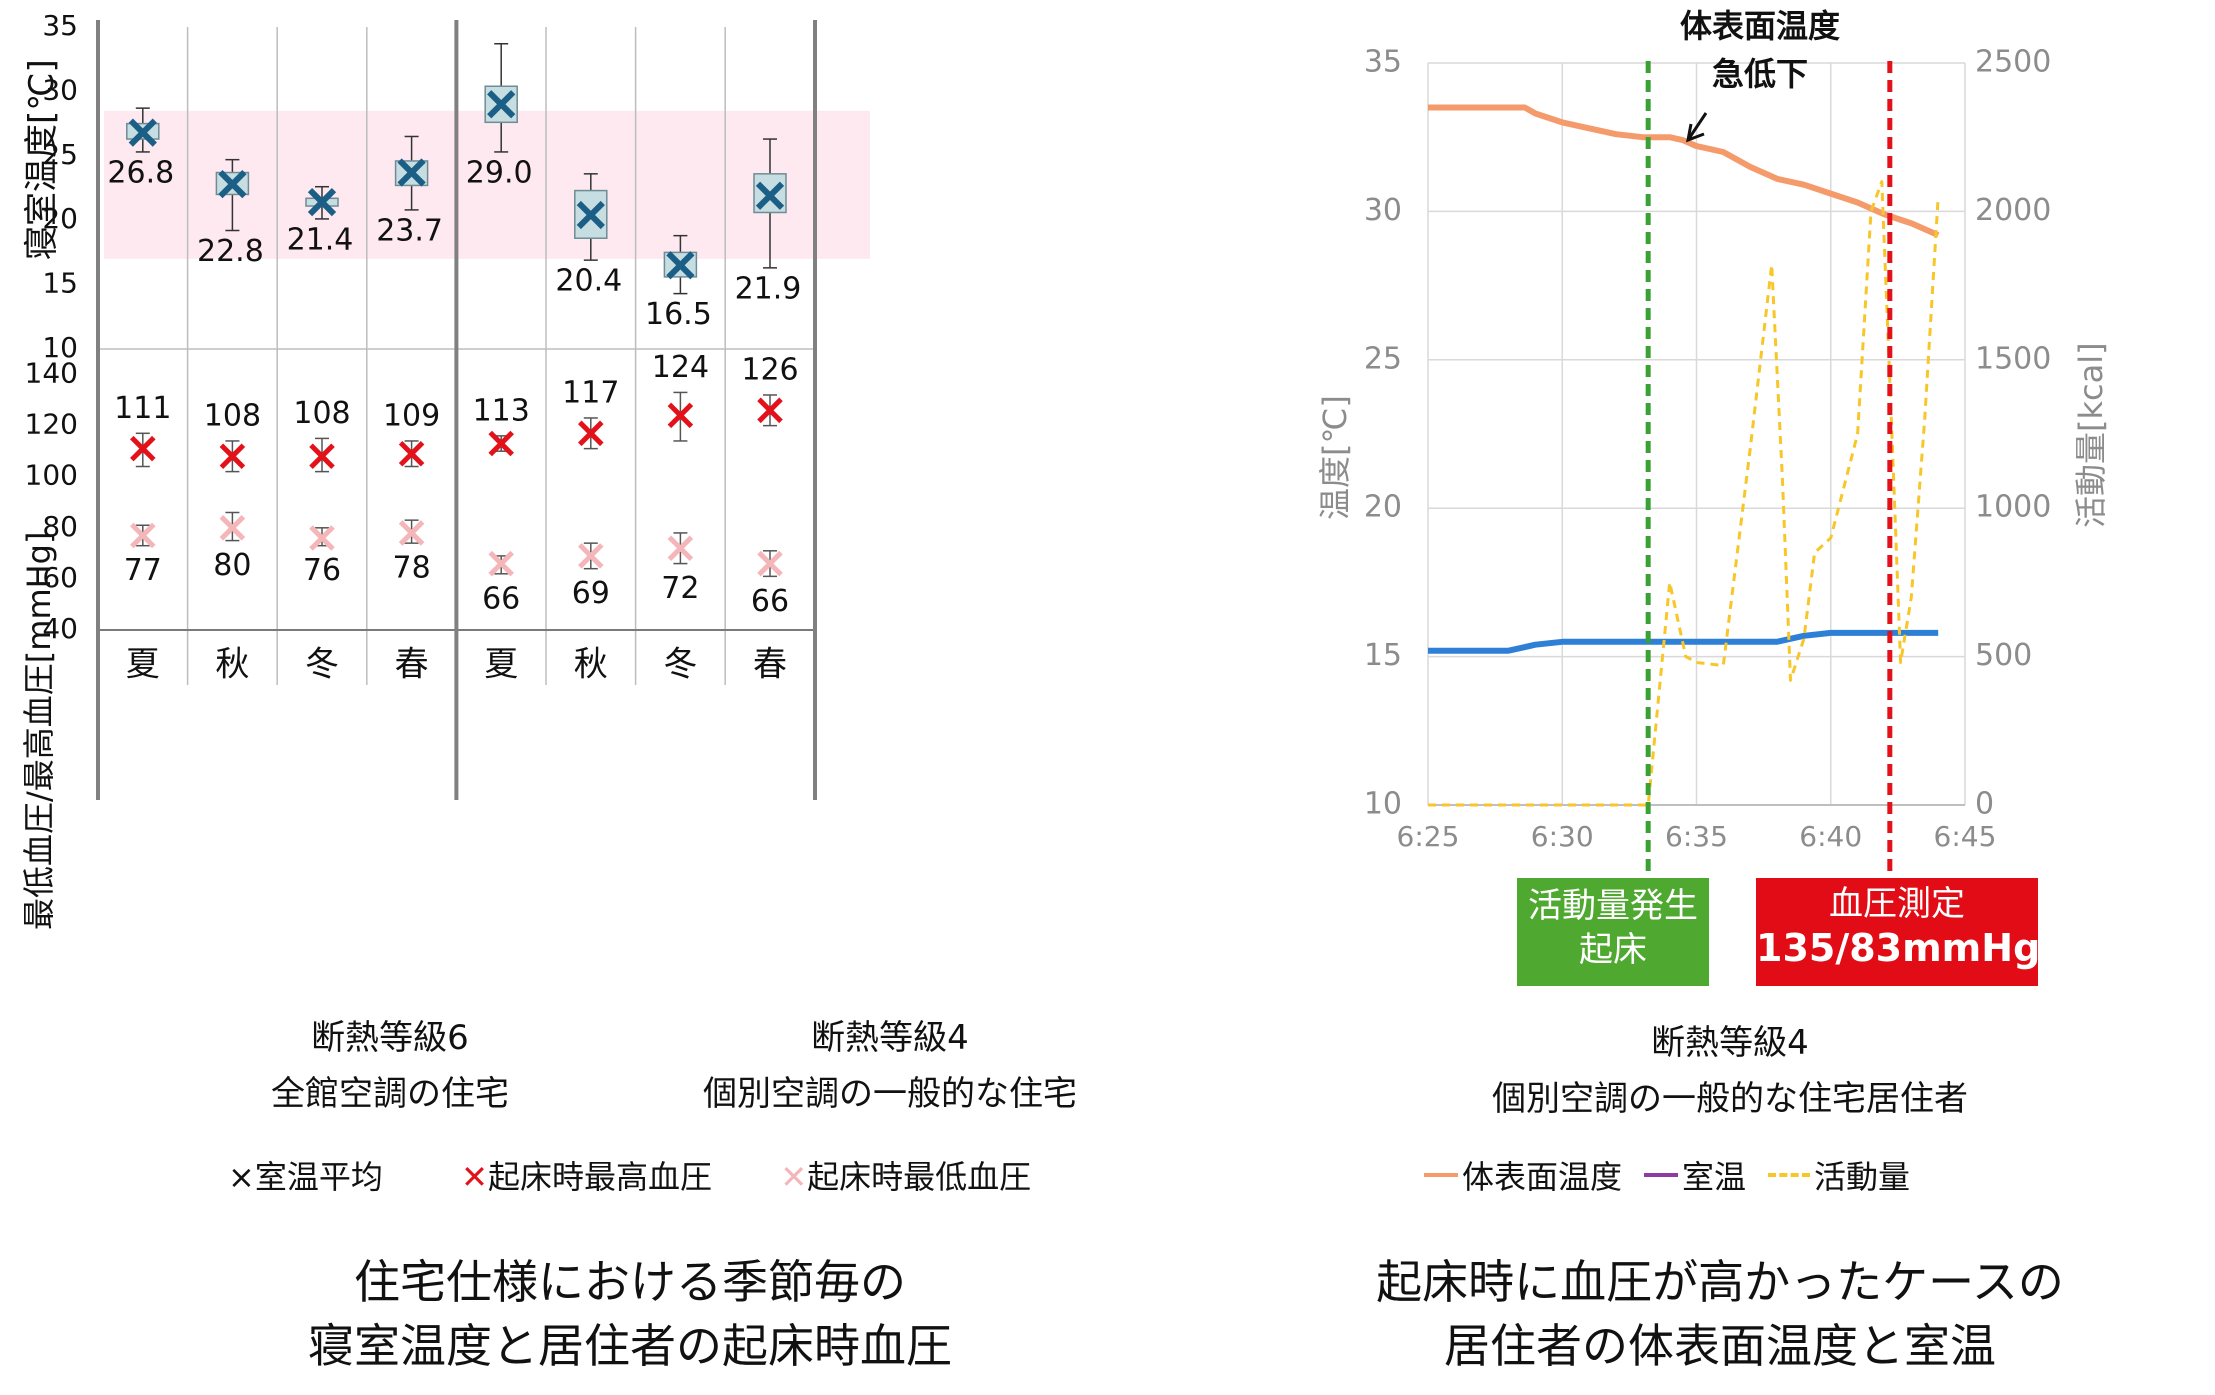  I want to click on room-average-label: 29.0, so click(499, 172).